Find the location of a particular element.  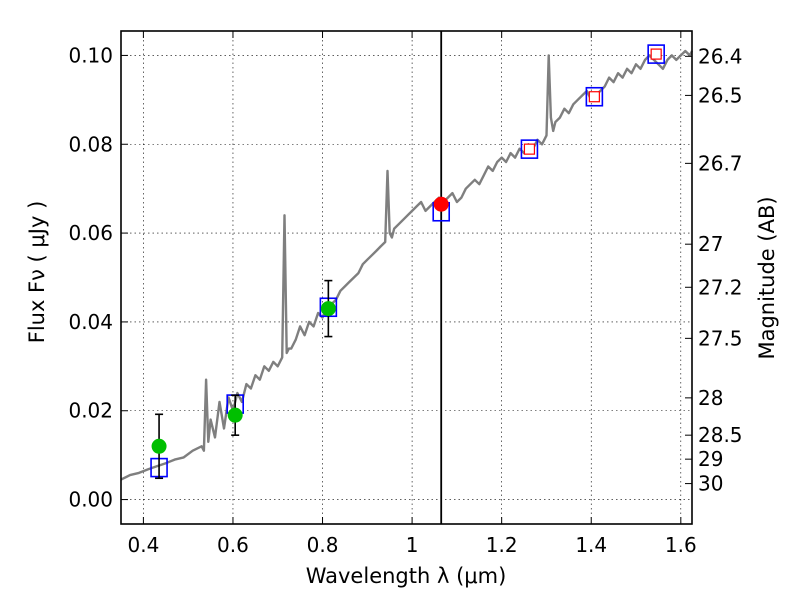

red-point is located at coordinates (441, 204).